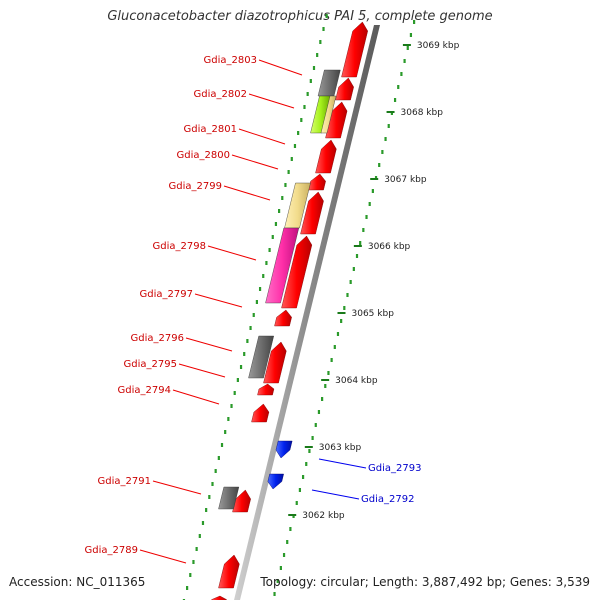 This screenshot has height=600, width=600. Describe the element at coordinates (323, 516) in the screenshot. I see `tick-label: 3062 kbp` at that location.